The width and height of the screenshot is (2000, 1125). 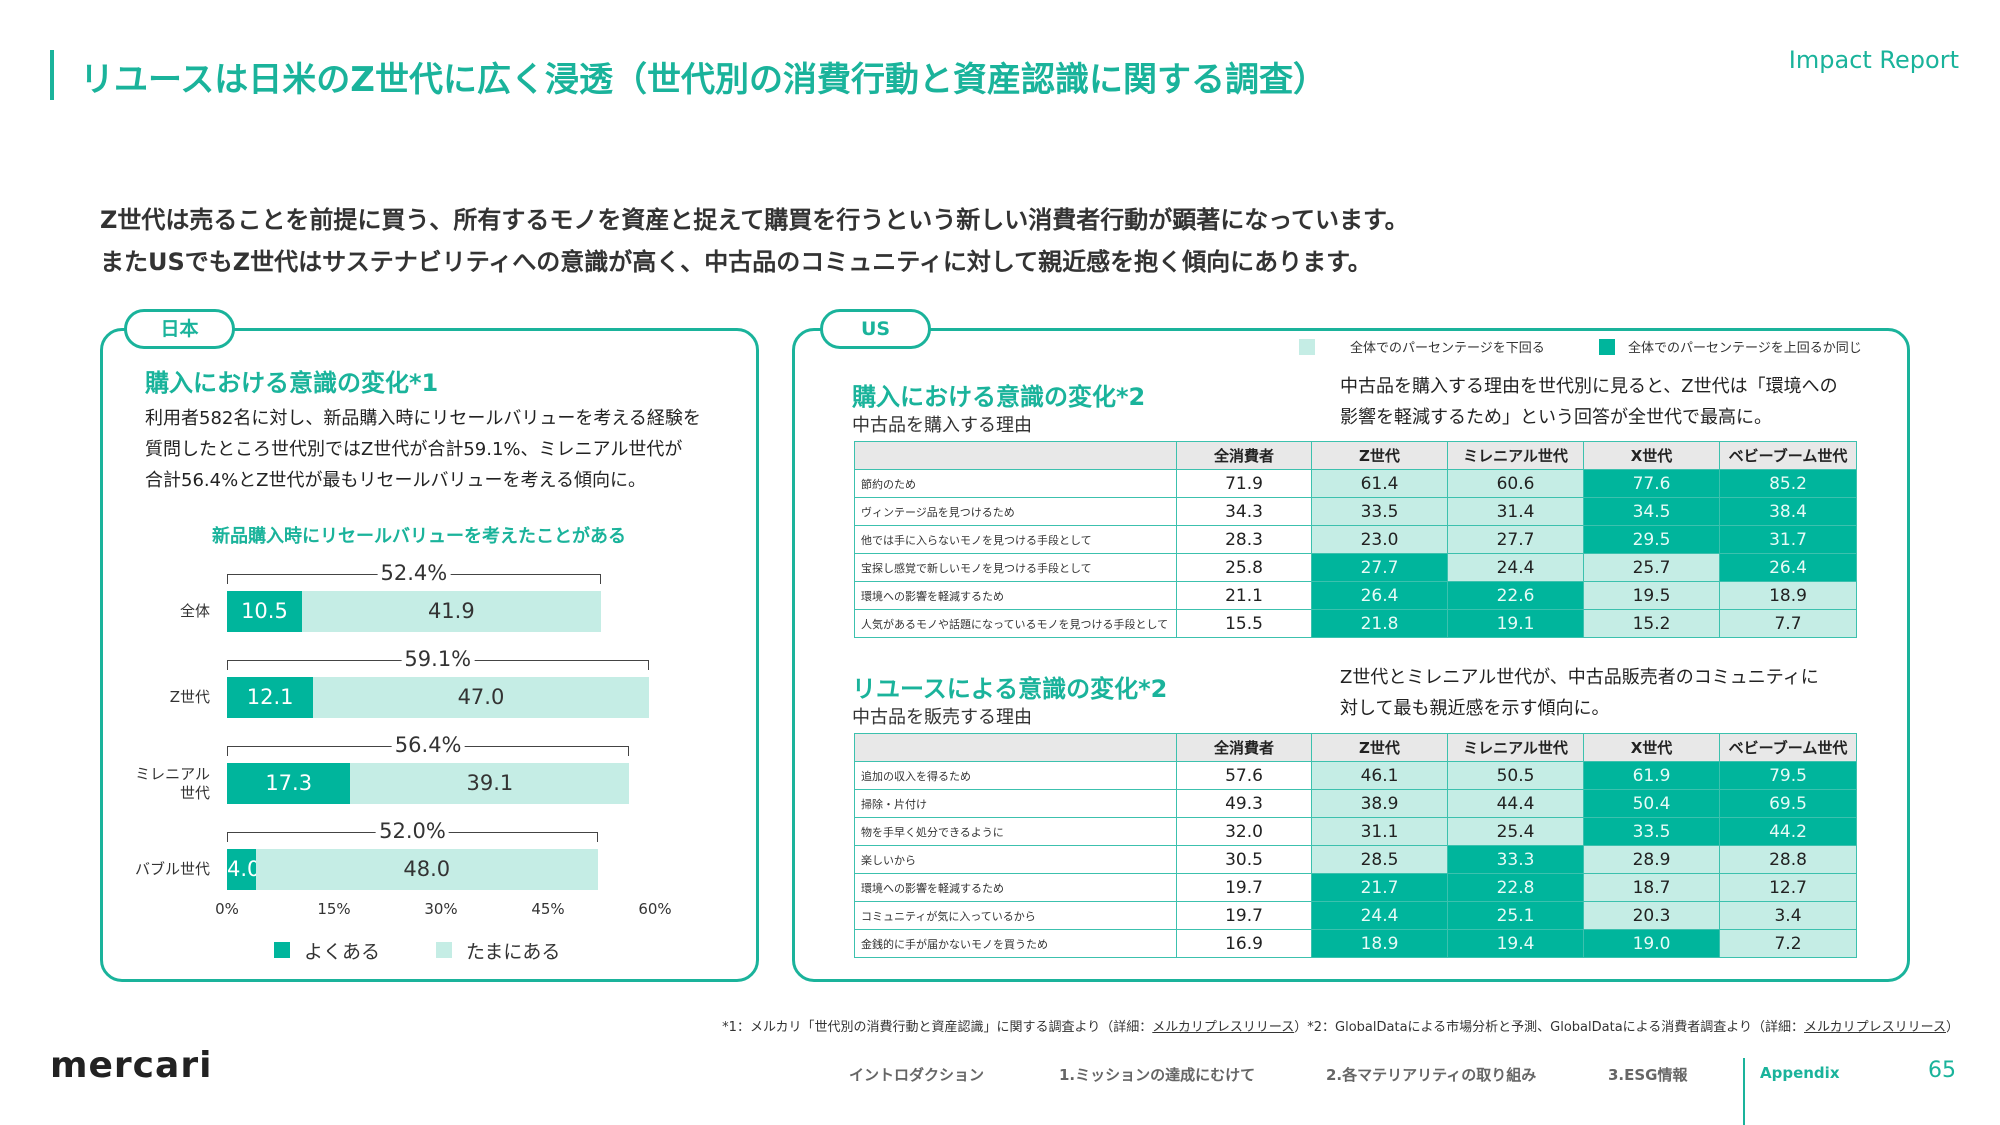 What do you see at coordinates (438, 658) in the screenshot?
I see `total-label: 59.1%` at bounding box center [438, 658].